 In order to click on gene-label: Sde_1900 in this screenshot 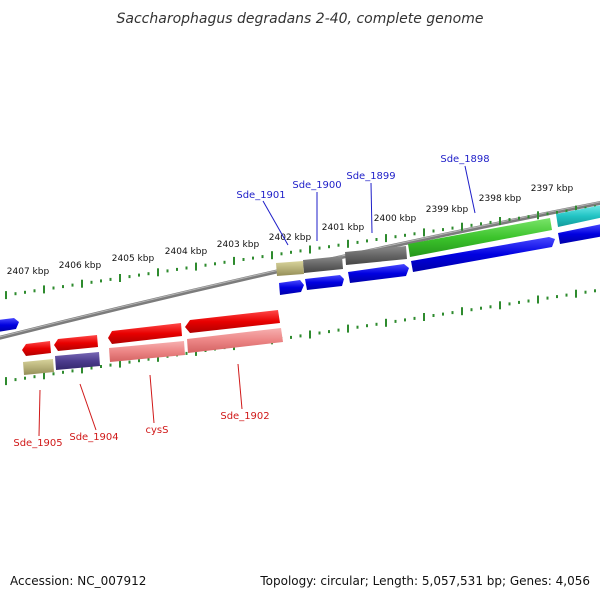, I will do `click(316, 185)`.